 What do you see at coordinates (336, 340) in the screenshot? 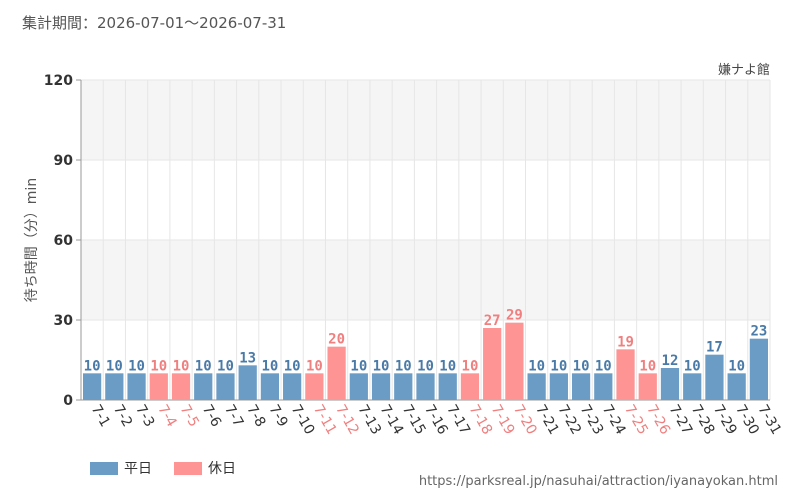
I see `bar-value-label: 20` at bounding box center [336, 340].